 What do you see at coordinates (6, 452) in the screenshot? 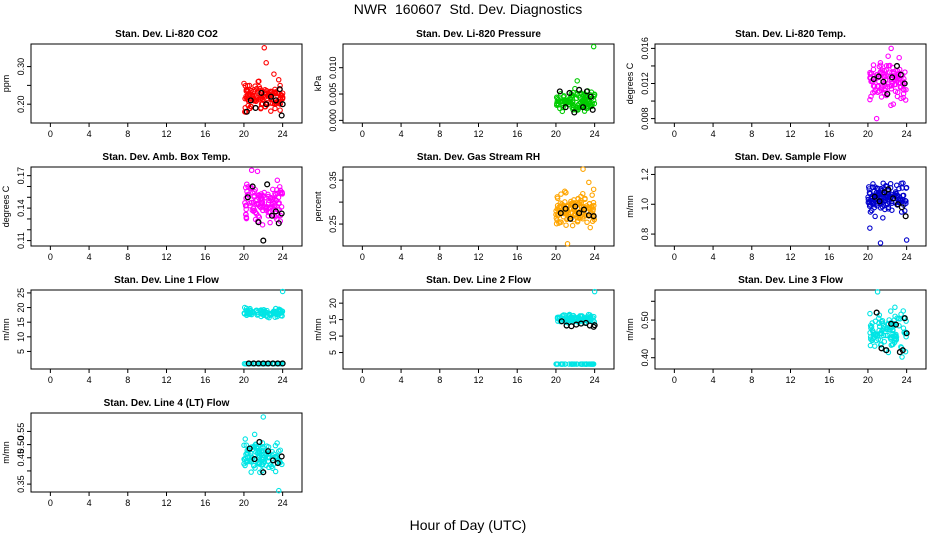
I see `y-axis-label: m/mn` at bounding box center [6, 452].